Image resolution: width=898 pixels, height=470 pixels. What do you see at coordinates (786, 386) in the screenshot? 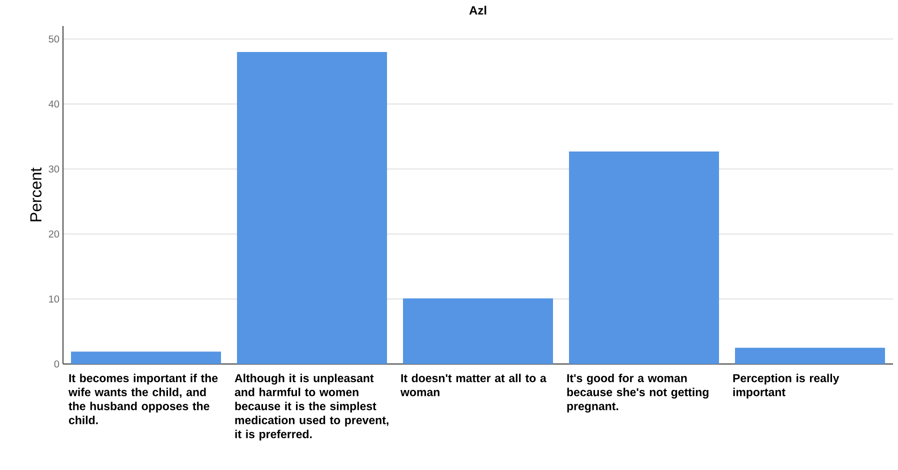
I see `x-tick-label: Perception is really important` at bounding box center [786, 386].